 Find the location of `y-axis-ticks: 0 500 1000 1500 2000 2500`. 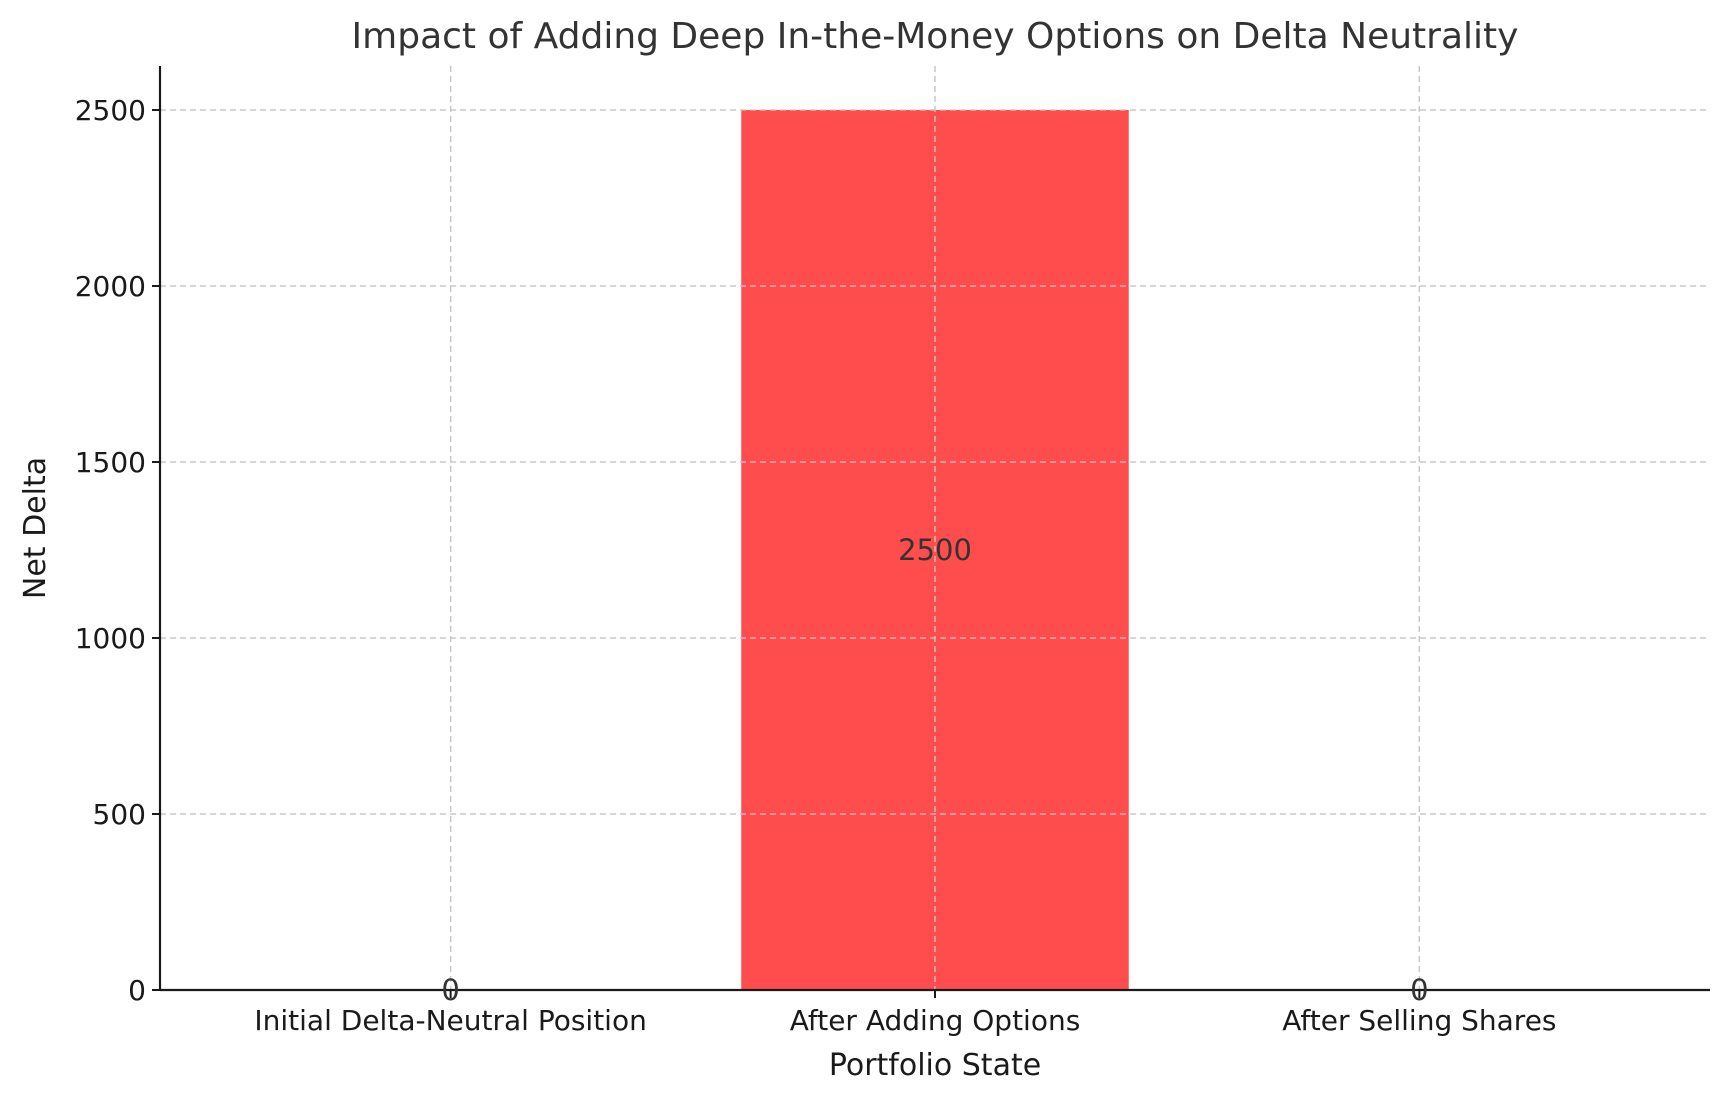

y-axis-ticks: 0 500 1000 1500 2000 2500 is located at coordinates (117, 550).